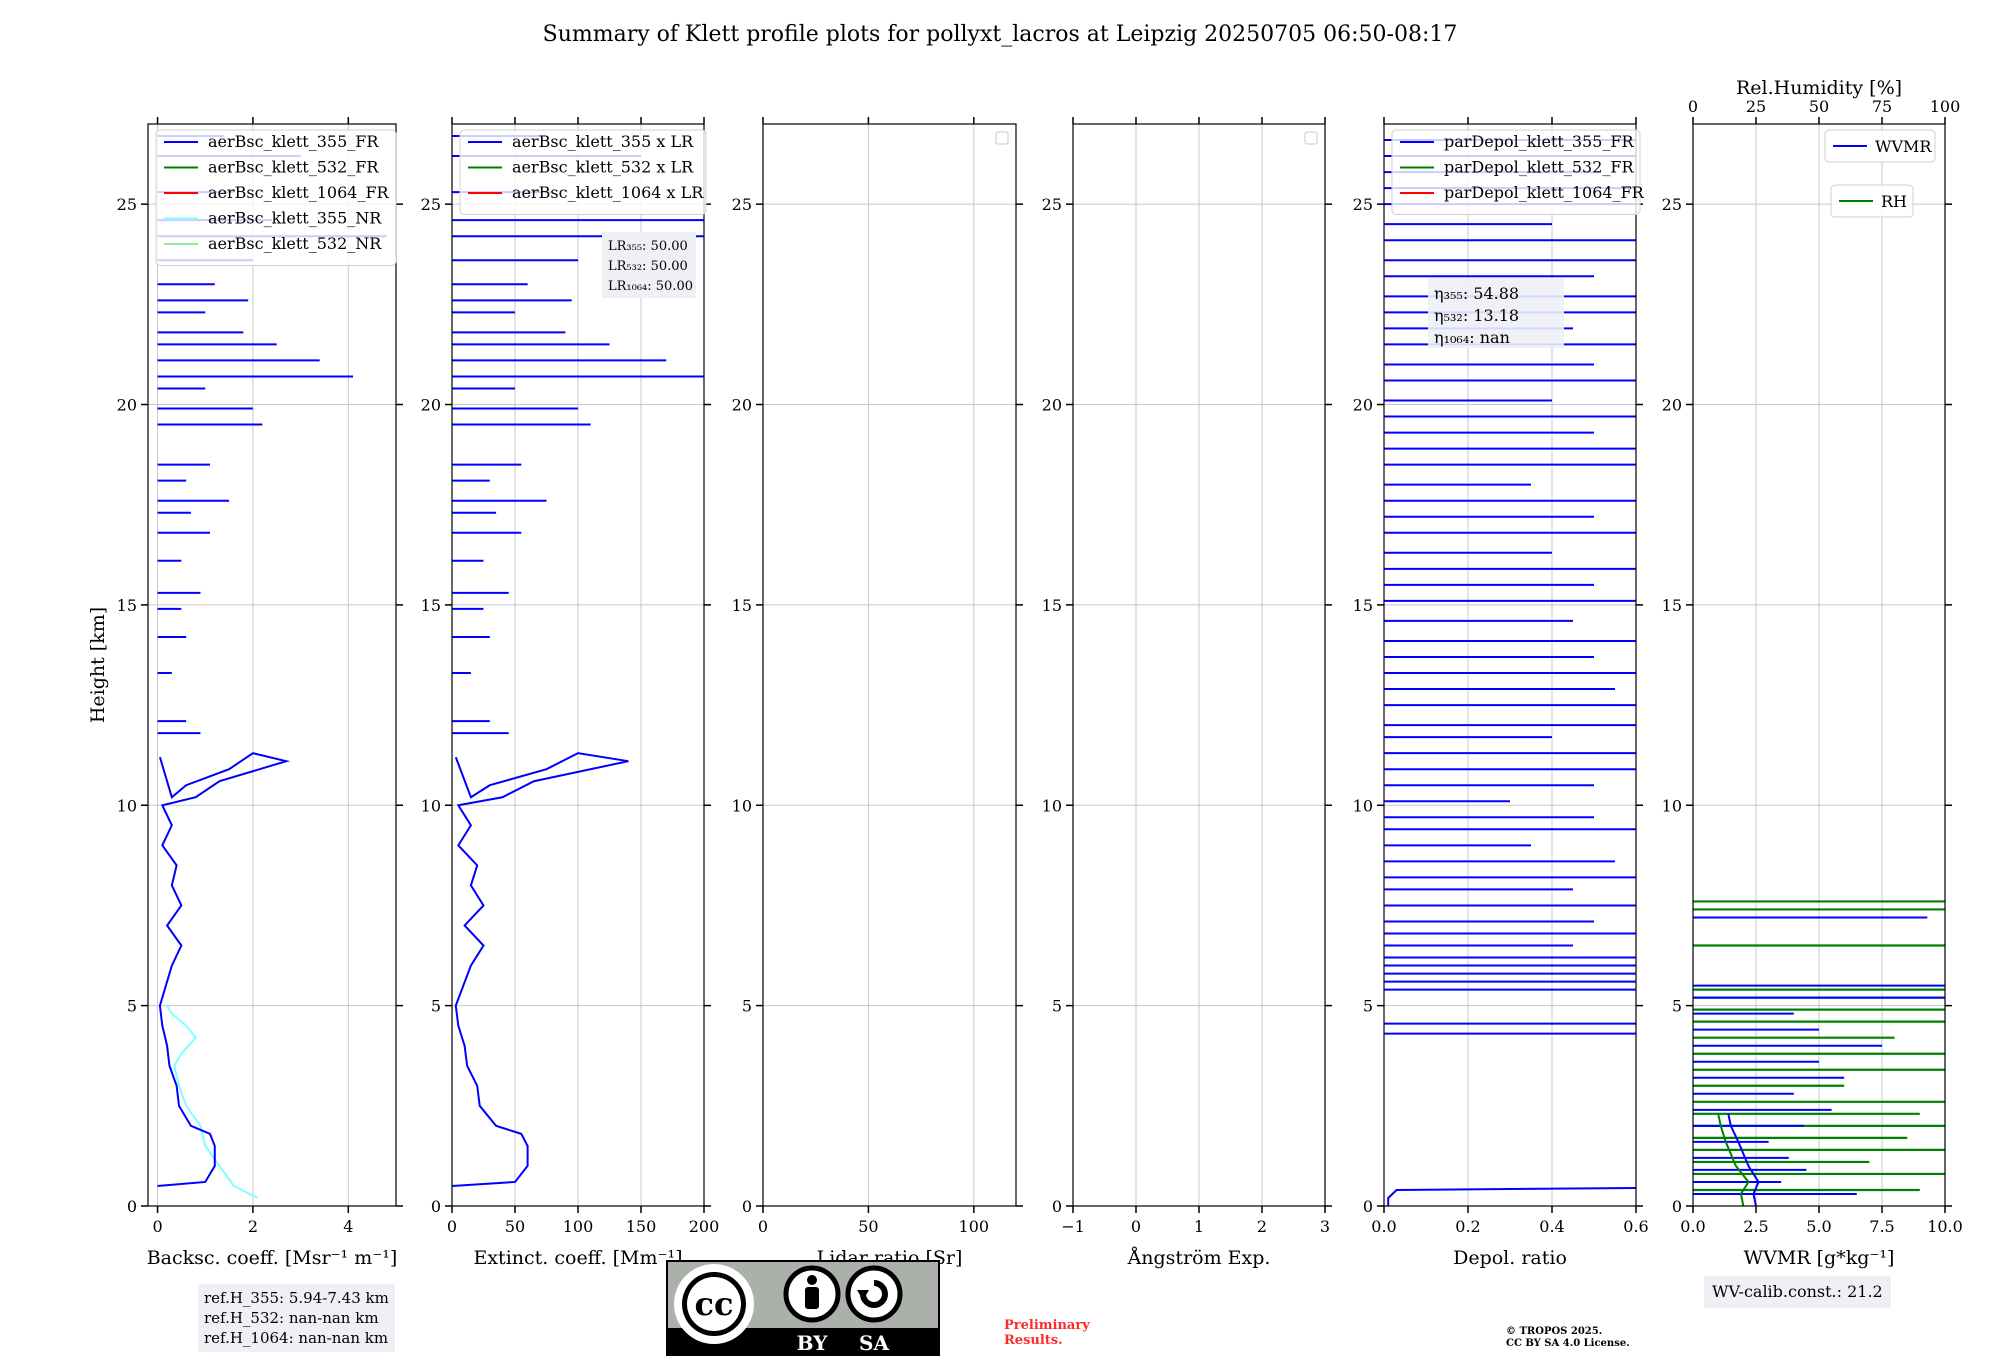  I want to click on eta-value: η₃₅₅: 54.88, so click(1476, 293).